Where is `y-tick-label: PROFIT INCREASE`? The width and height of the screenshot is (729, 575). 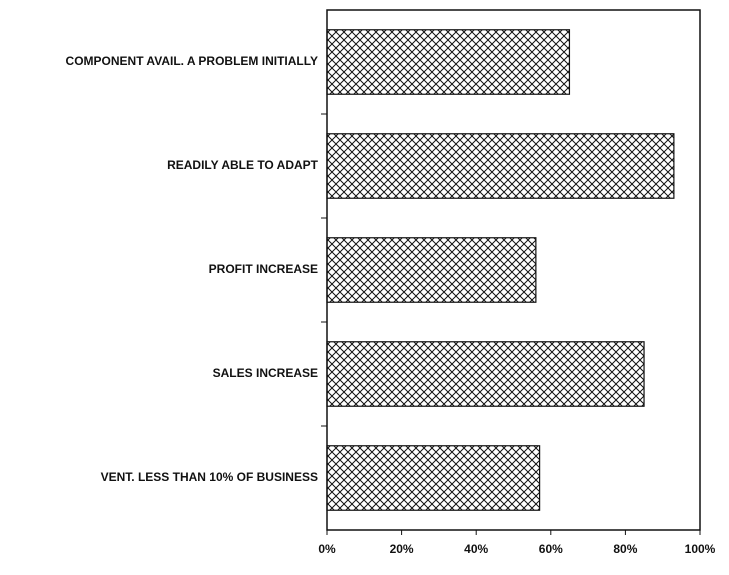 y-tick-label: PROFIT INCREASE is located at coordinates (263, 269).